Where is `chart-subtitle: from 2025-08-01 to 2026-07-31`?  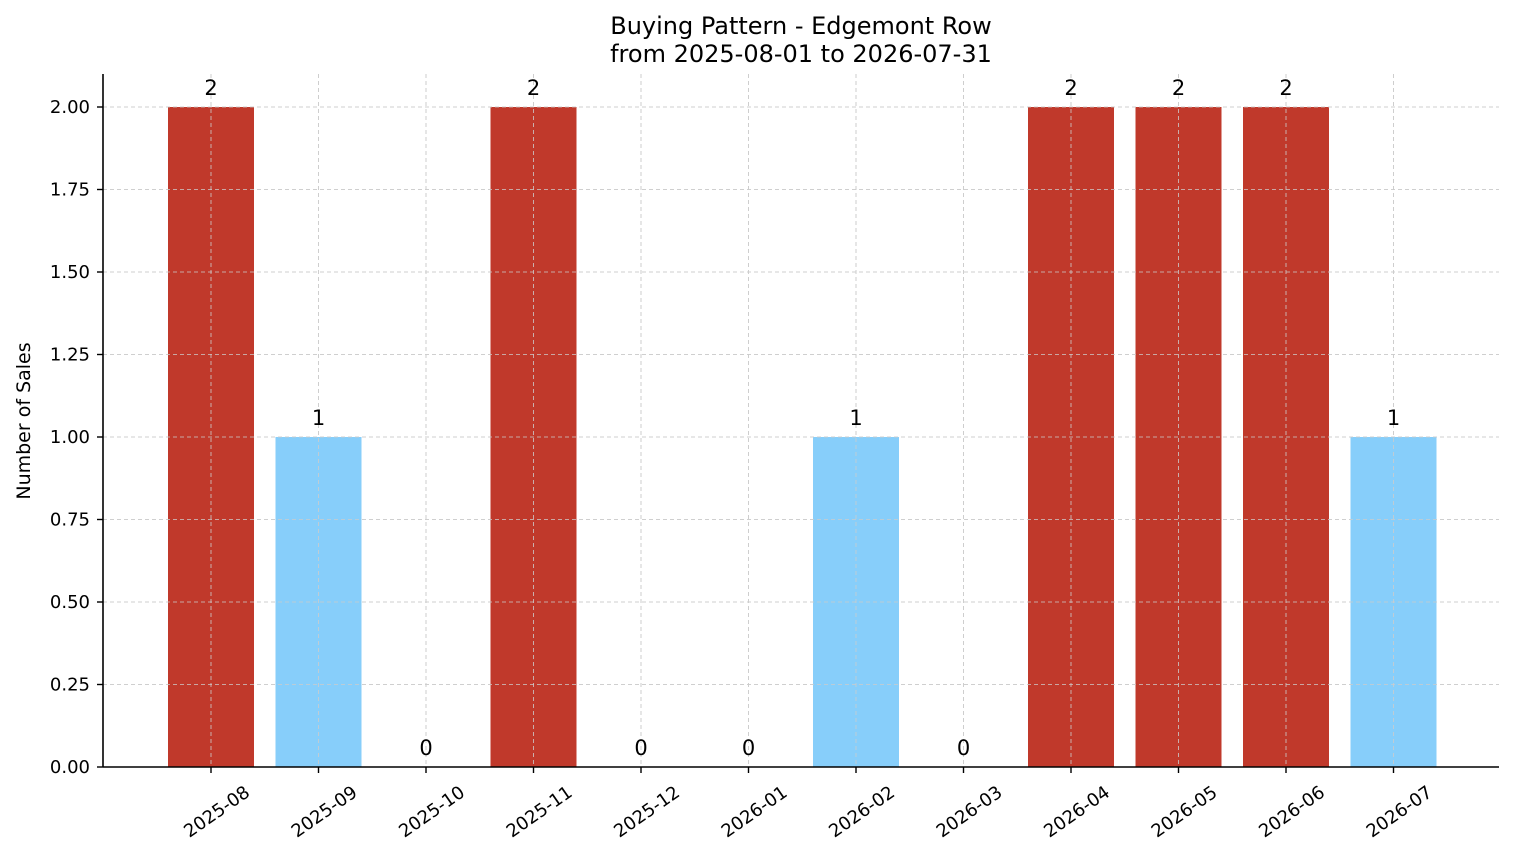 chart-subtitle: from 2025-08-01 to 2026-07-31 is located at coordinates (801, 54).